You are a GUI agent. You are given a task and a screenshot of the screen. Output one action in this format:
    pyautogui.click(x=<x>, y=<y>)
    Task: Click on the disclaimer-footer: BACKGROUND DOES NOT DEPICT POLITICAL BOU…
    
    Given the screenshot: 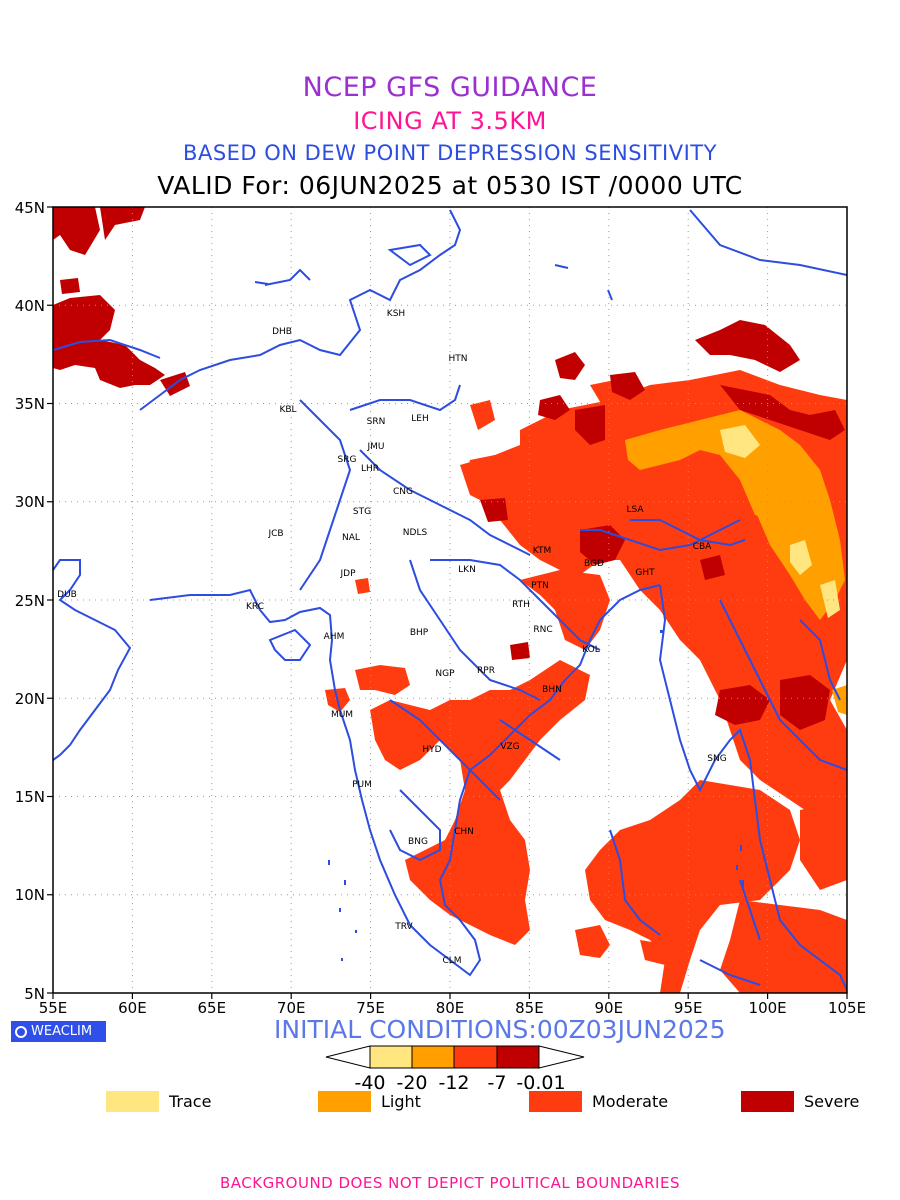 What is the action you would take?
    pyautogui.click(x=450, y=1183)
    